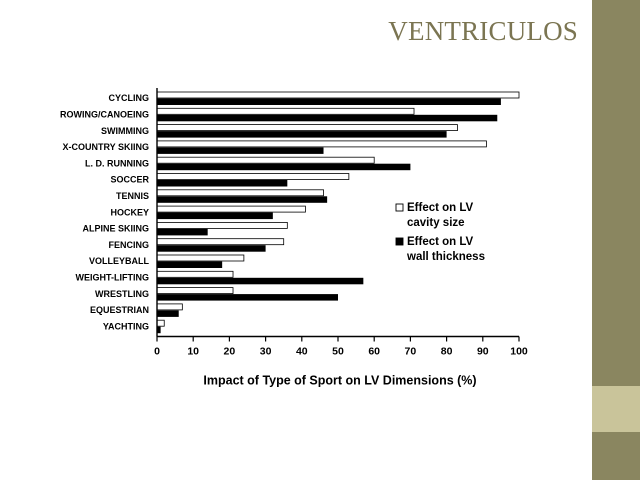  What do you see at coordinates (122, 294) in the screenshot?
I see `category-label-wrestling: WRESTLING` at bounding box center [122, 294].